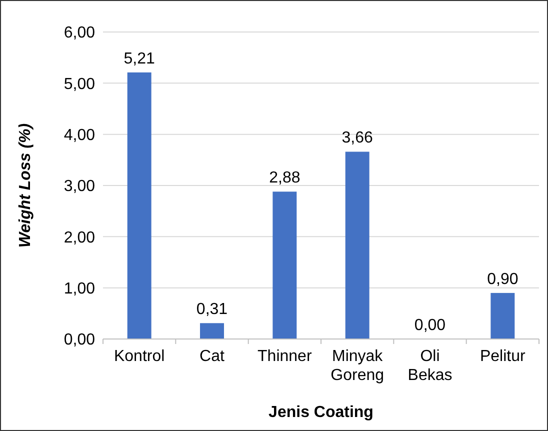  What do you see at coordinates (80, 84) in the screenshot?
I see `y-tick-label: 5,00` at bounding box center [80, 84].